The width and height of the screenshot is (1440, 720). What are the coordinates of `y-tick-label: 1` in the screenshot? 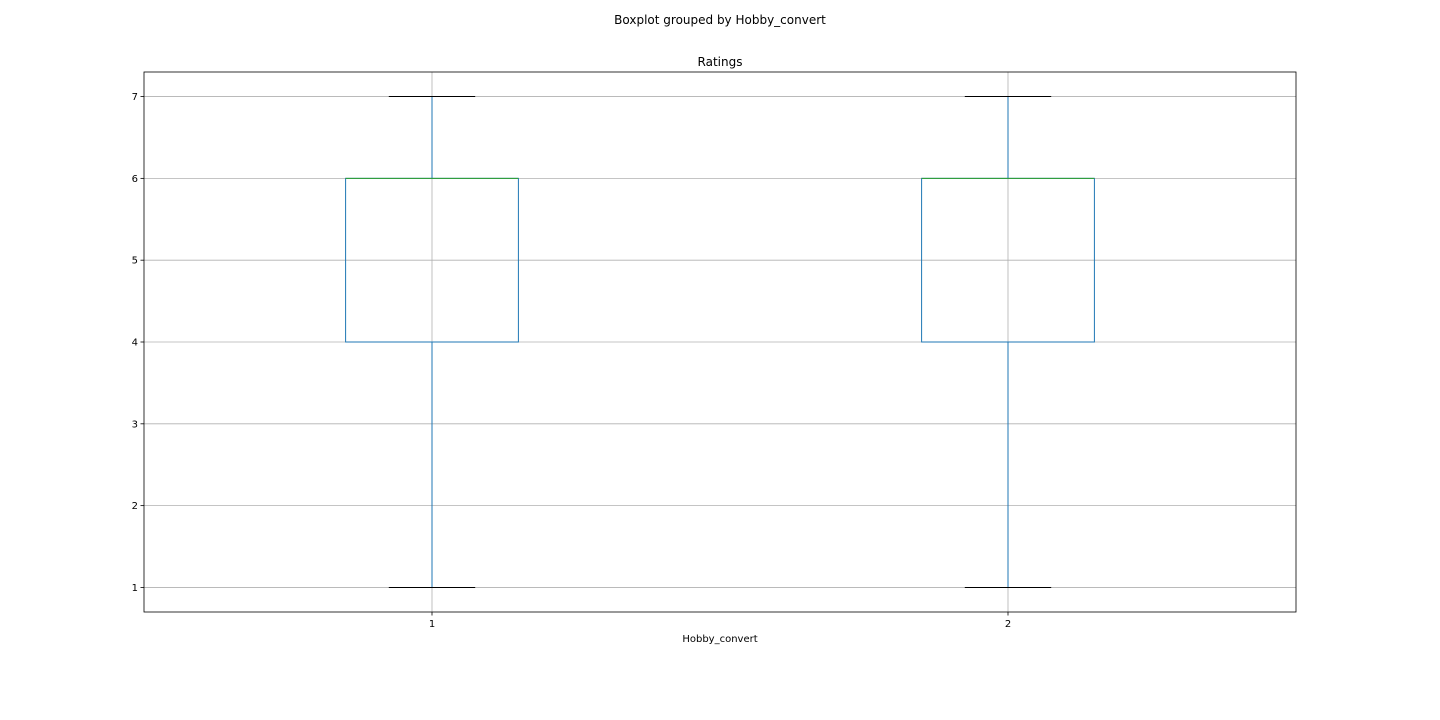 It's located at (135, 588).